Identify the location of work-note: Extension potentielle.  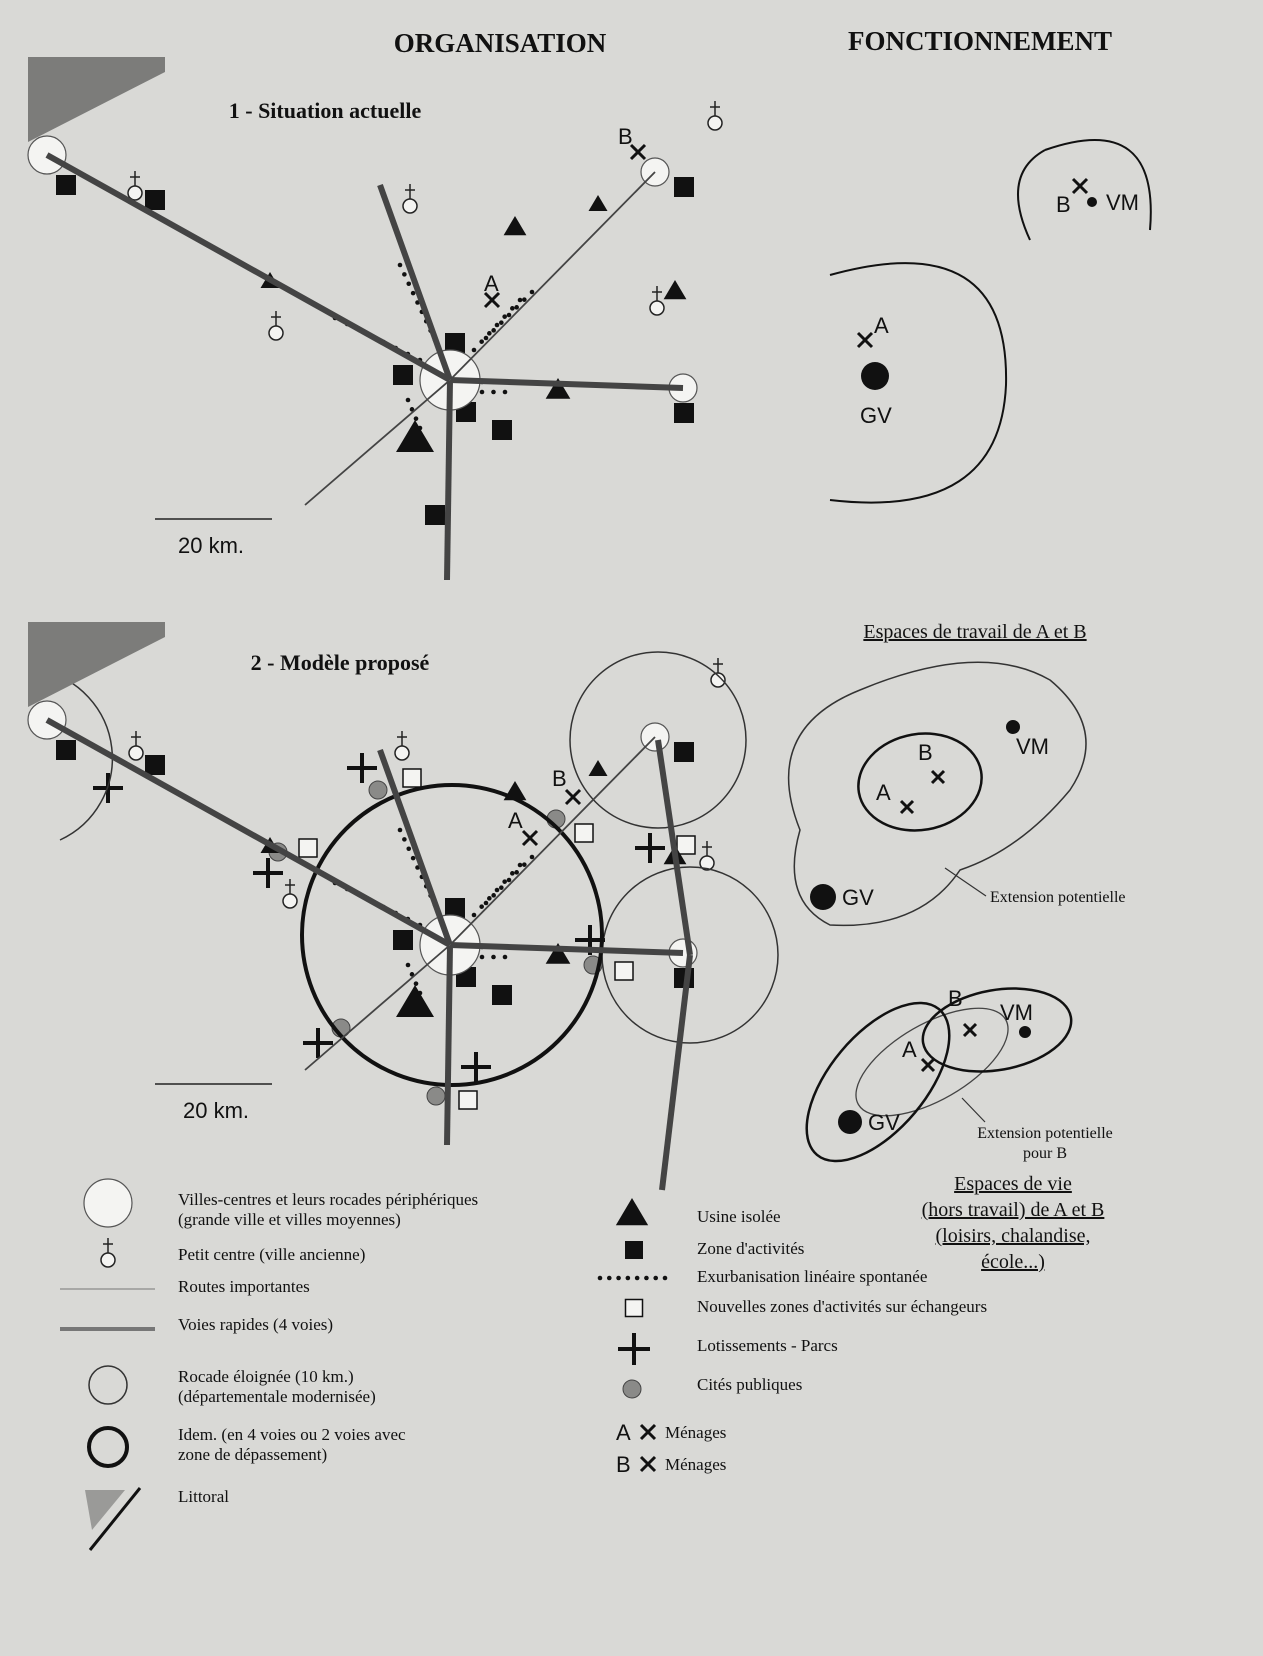
(1058, 897).